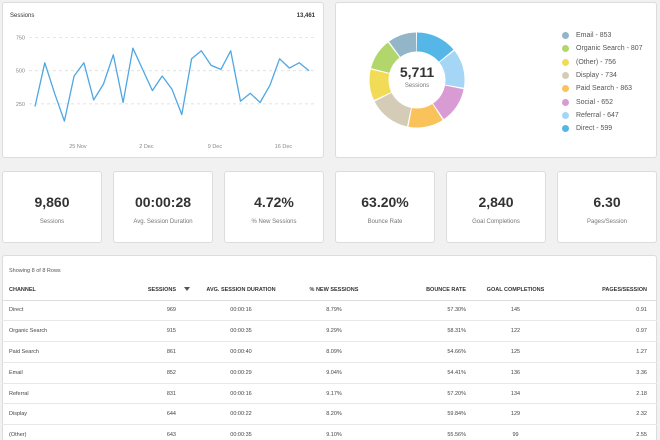 The width and height of the screenshot is (660, 440). What do you see at coordinates (607, 222) in the screenshot?
I see `kpi-label: Pages/Session` at bounding box center [607, 222].